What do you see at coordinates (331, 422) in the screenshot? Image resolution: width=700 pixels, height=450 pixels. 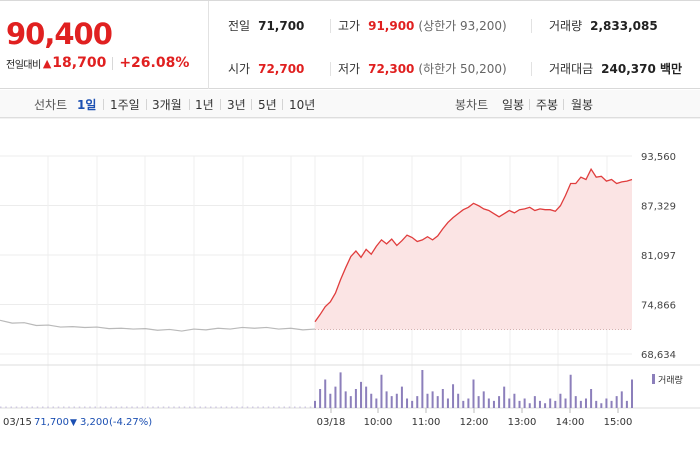 I see `x-tick-label: 03/18` at bounding box center [331, 422].